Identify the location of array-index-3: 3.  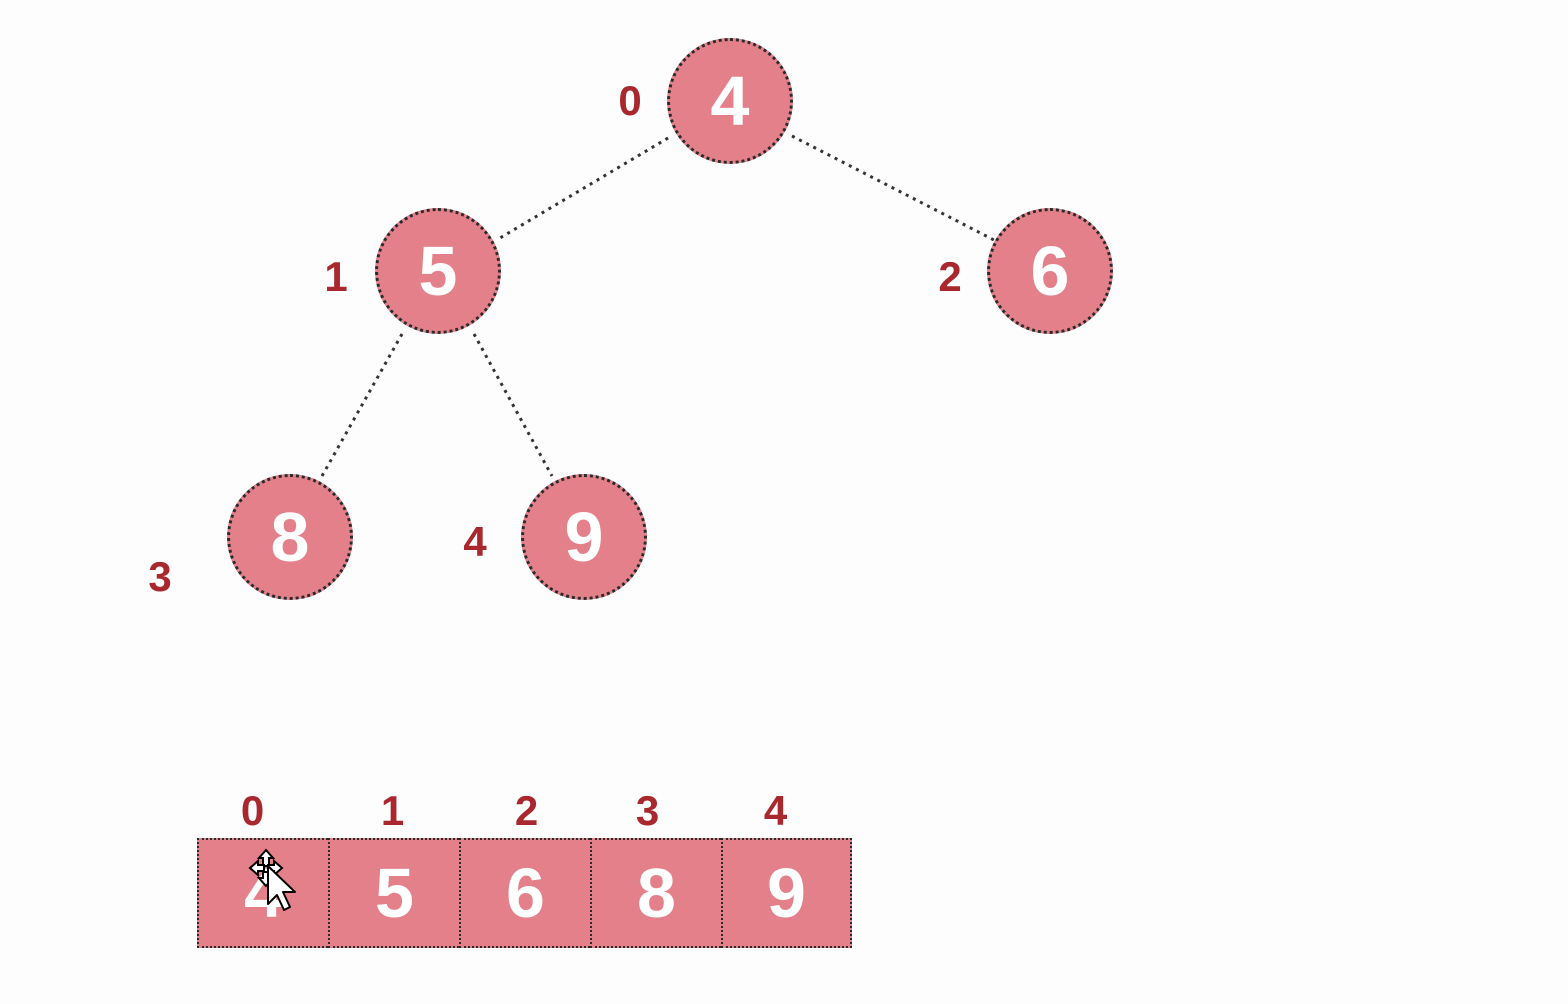
(647, 810).